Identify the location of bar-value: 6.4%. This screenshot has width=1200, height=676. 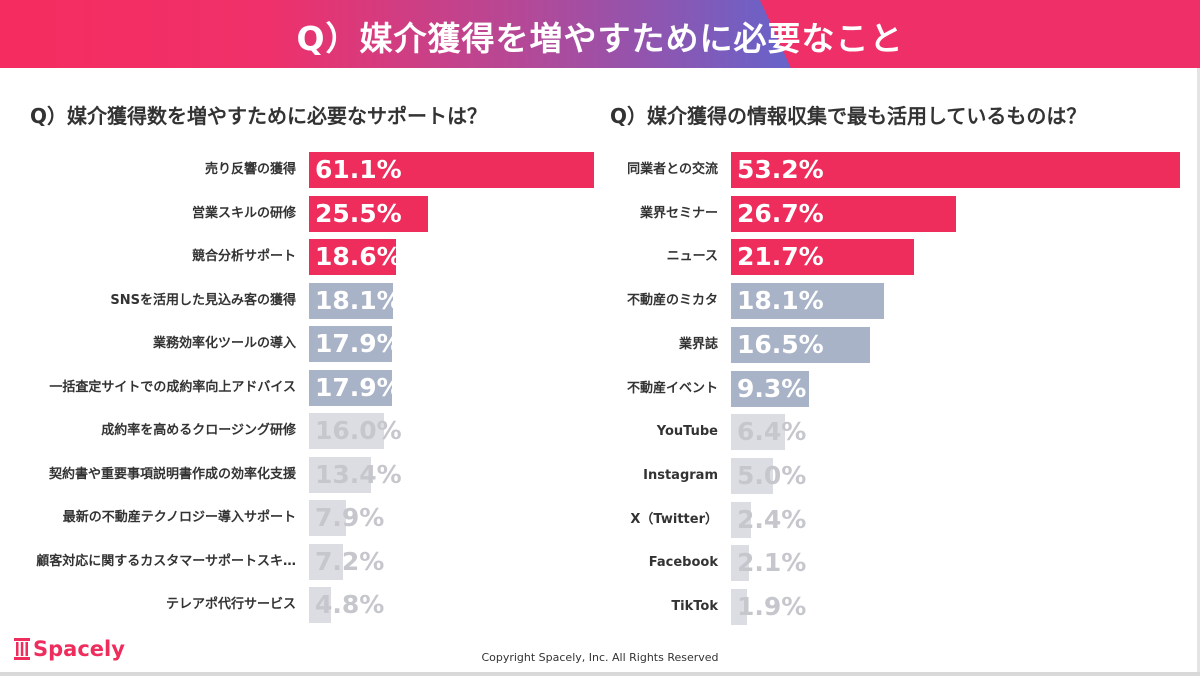
(772, 432).